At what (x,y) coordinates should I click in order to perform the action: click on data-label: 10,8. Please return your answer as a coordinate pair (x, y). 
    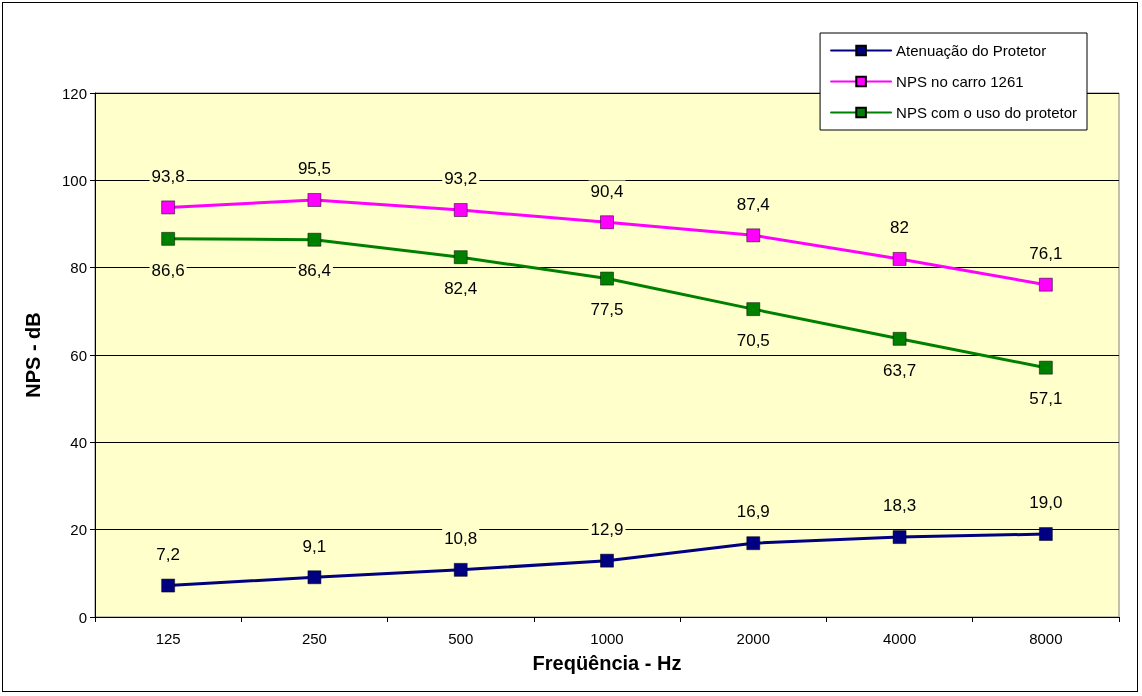
    Looking at the image, I should click on (461, 539).